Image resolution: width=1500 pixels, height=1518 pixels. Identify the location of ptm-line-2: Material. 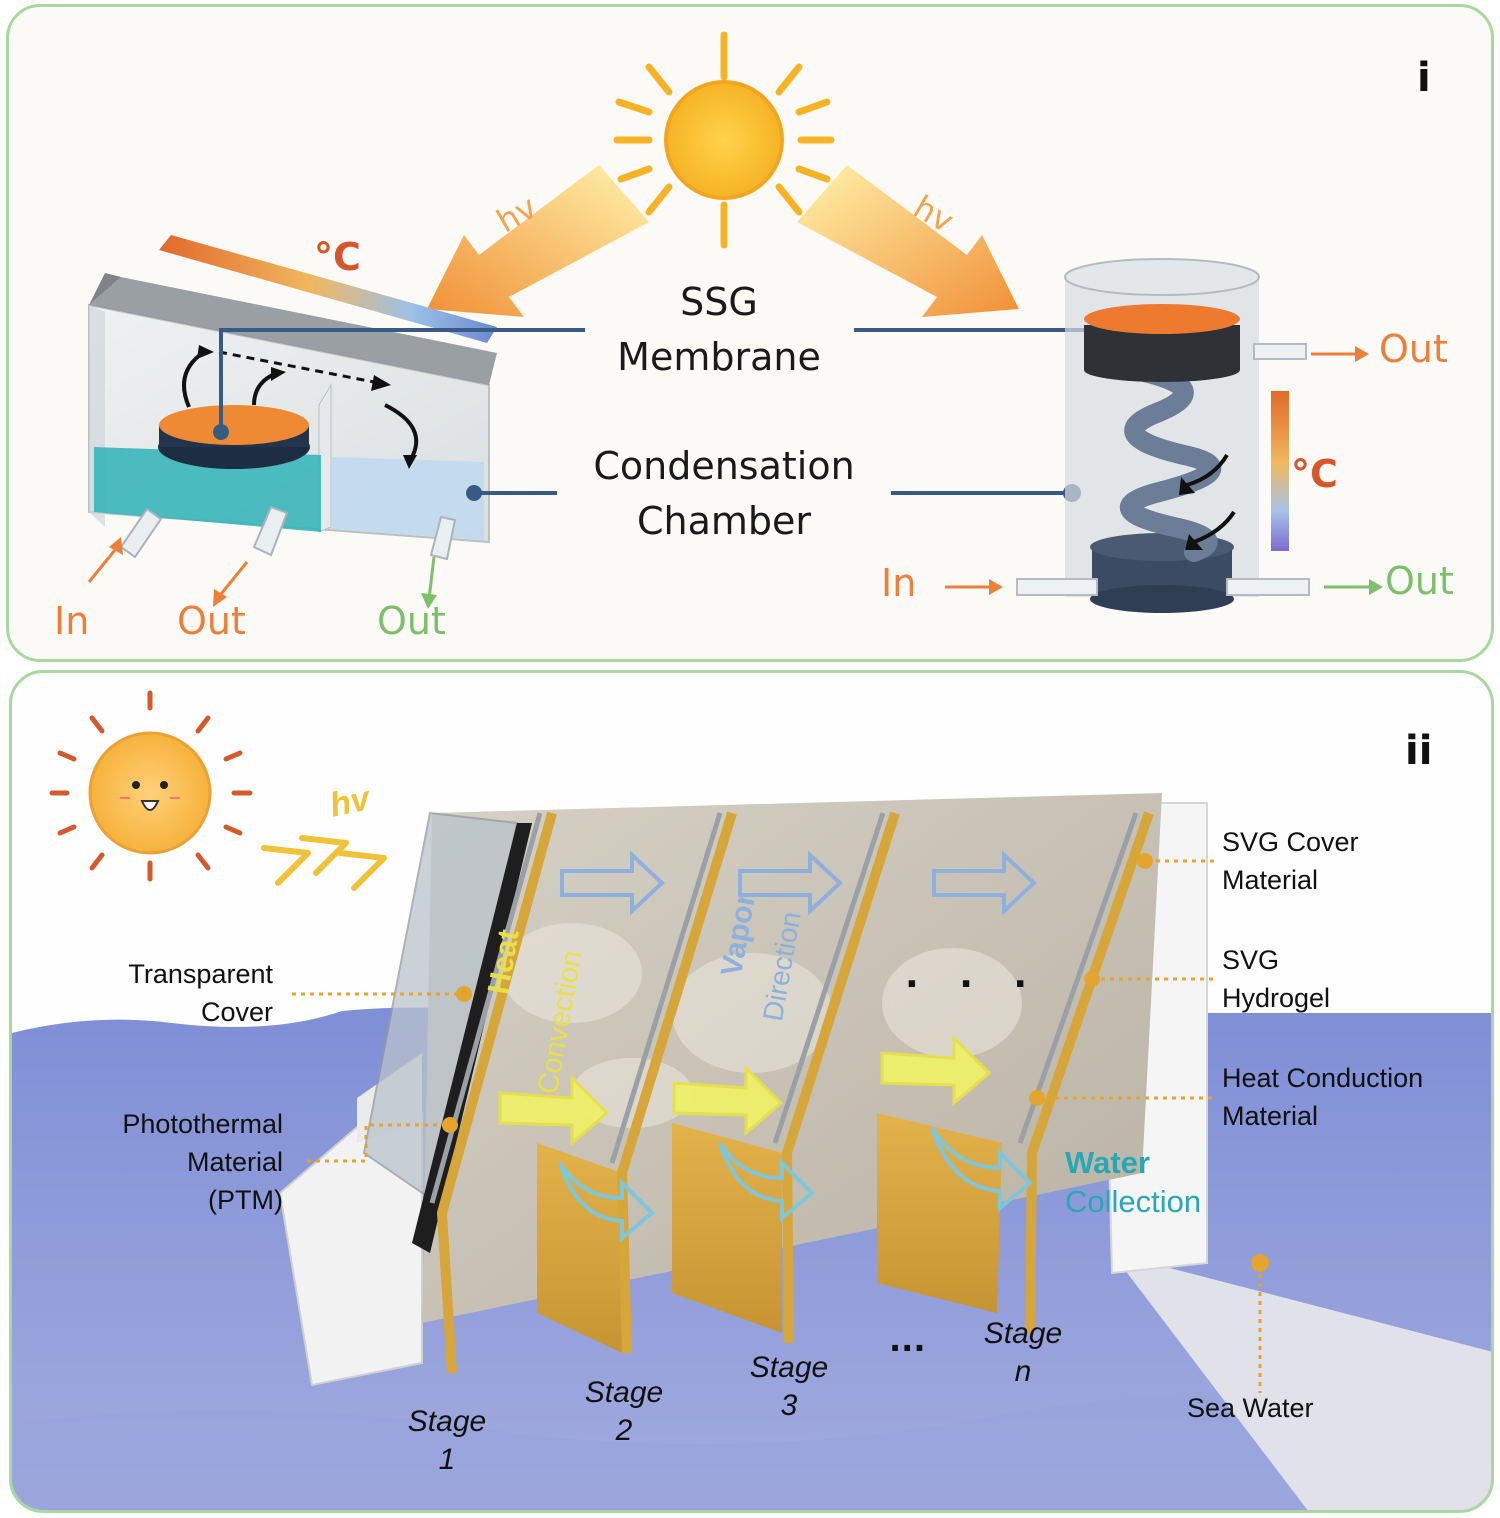
(234, 1162).